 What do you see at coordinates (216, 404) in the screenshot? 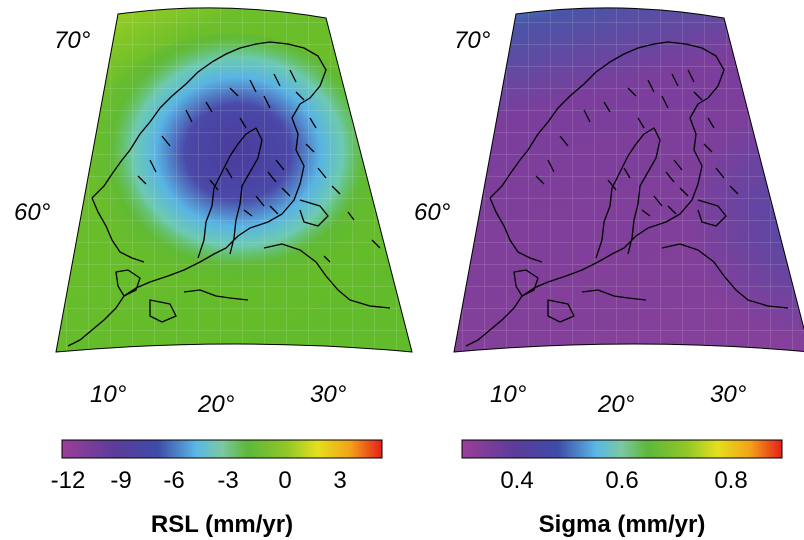
I see `rsl-lon-label-20: 20°` at bounding box center [216, 404].